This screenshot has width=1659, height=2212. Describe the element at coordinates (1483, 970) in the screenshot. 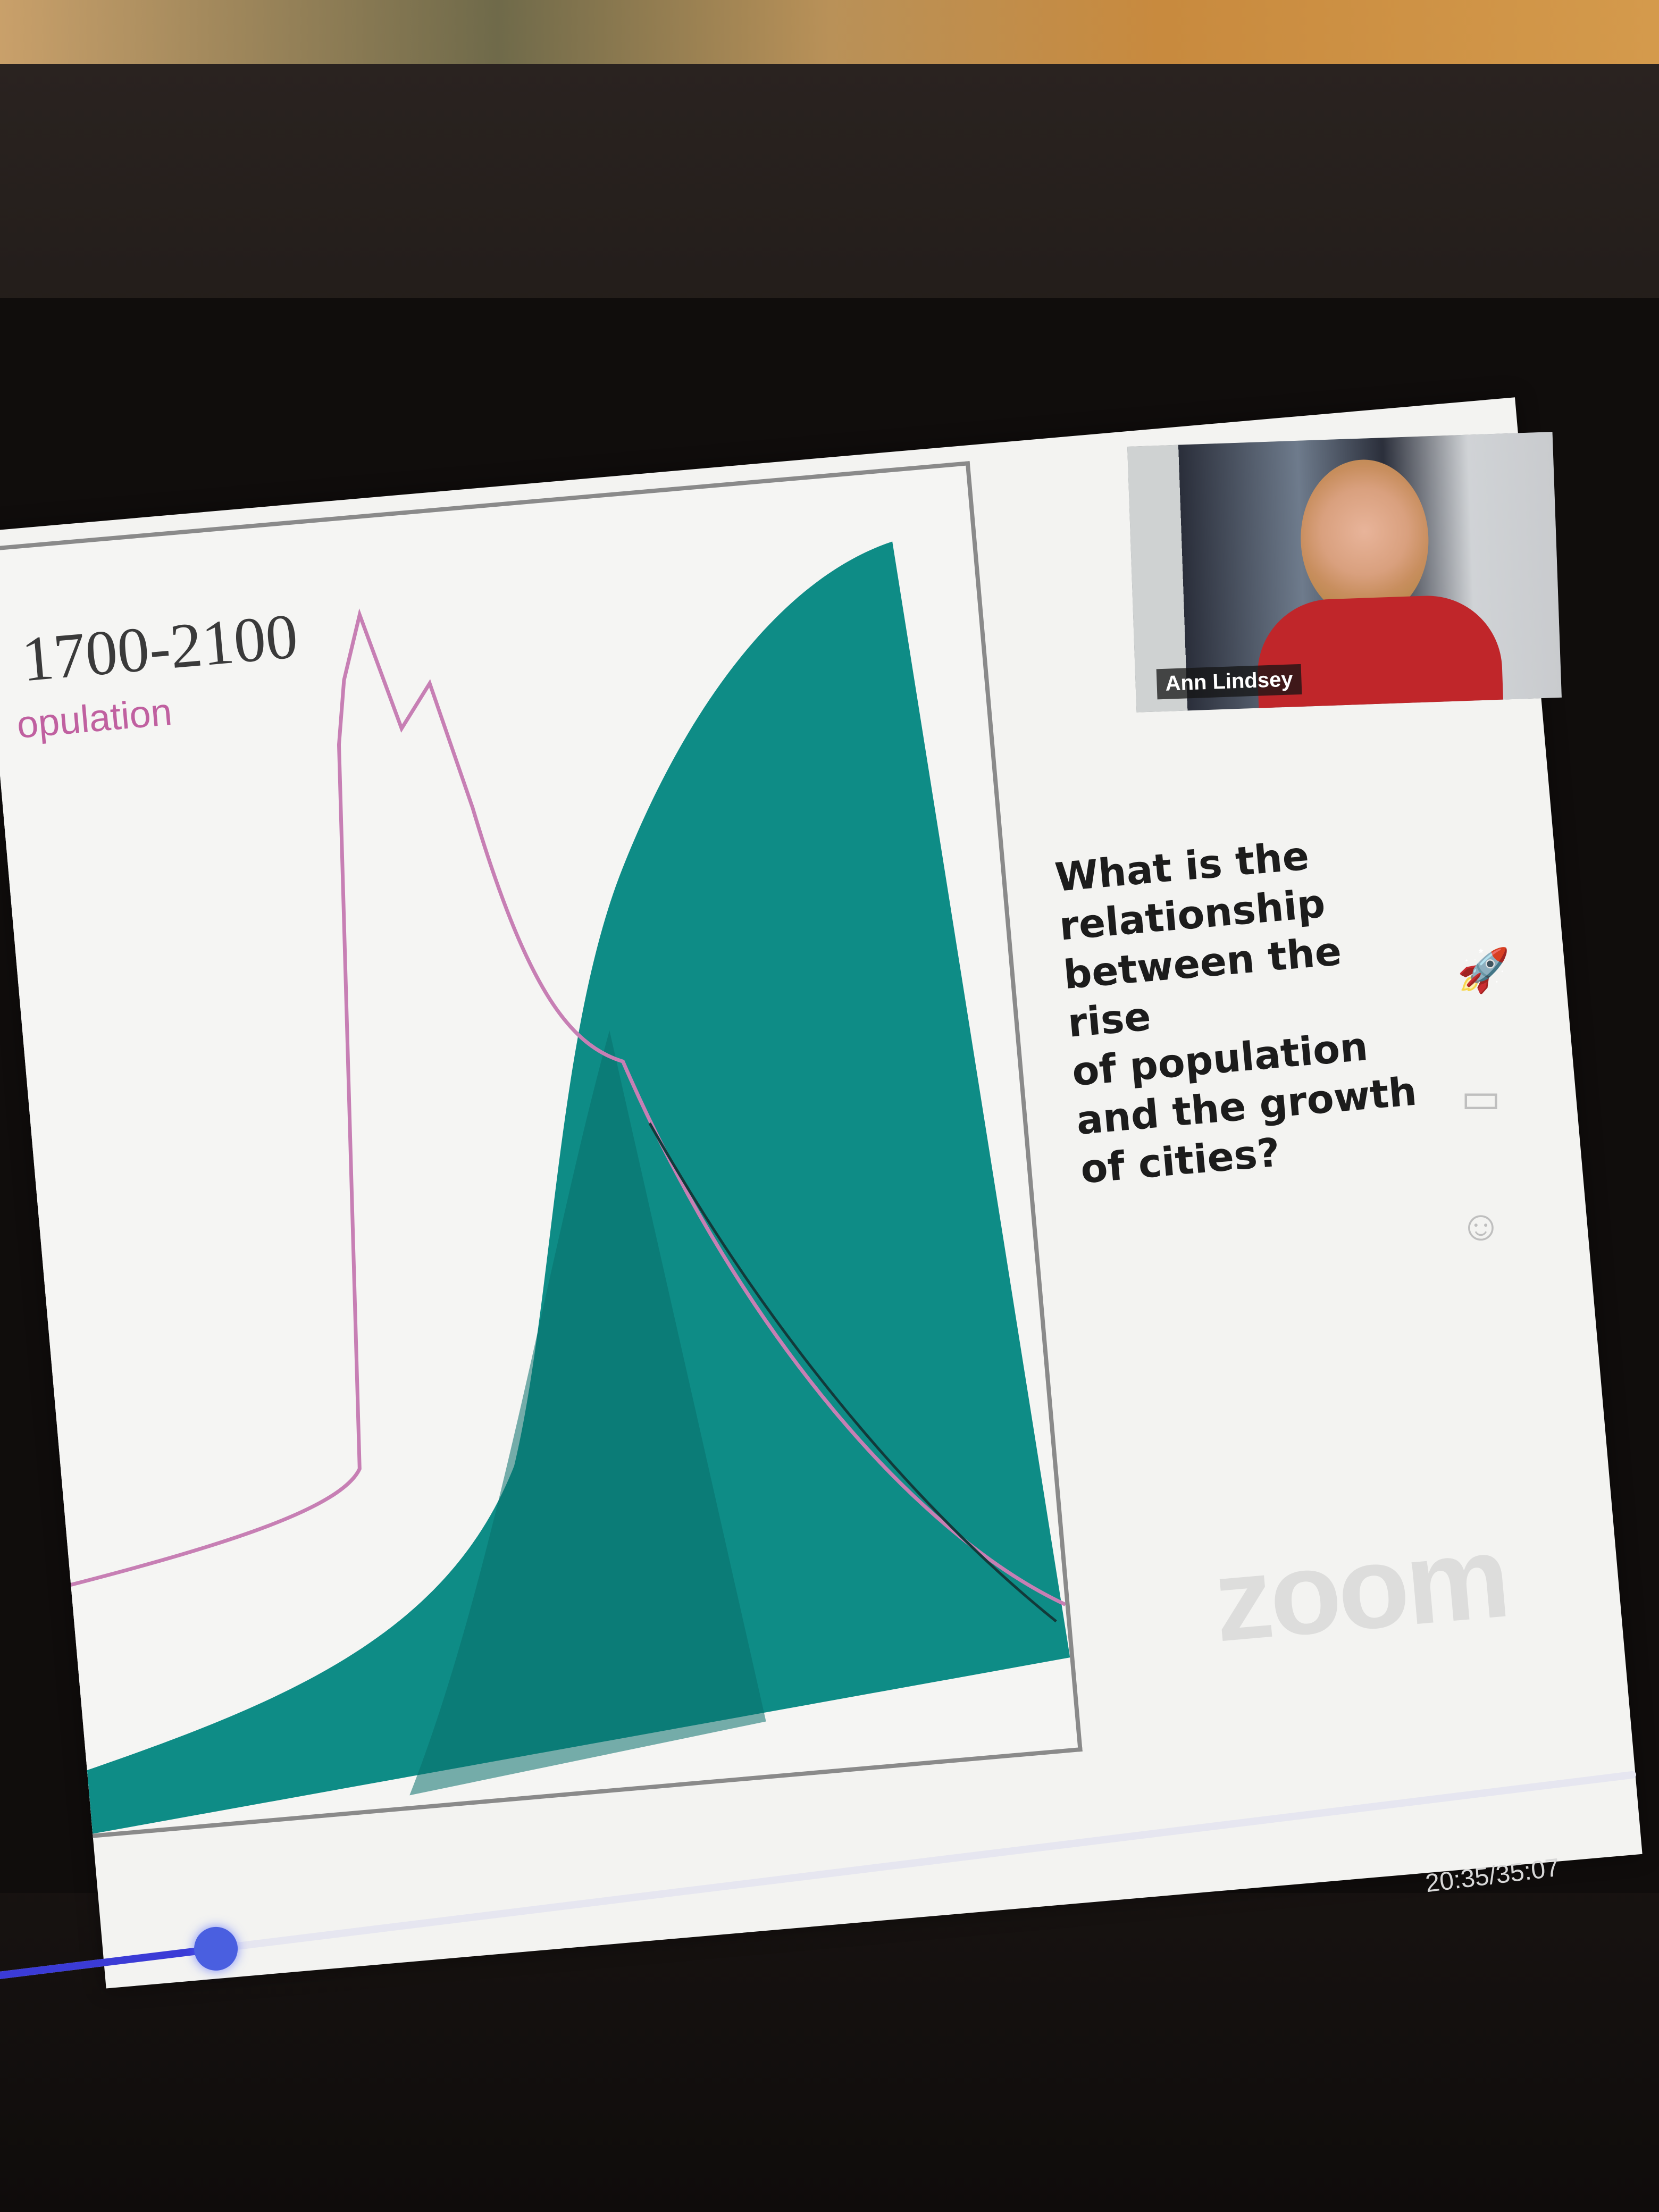

I see `rocket-icon: 🚀` at that location.